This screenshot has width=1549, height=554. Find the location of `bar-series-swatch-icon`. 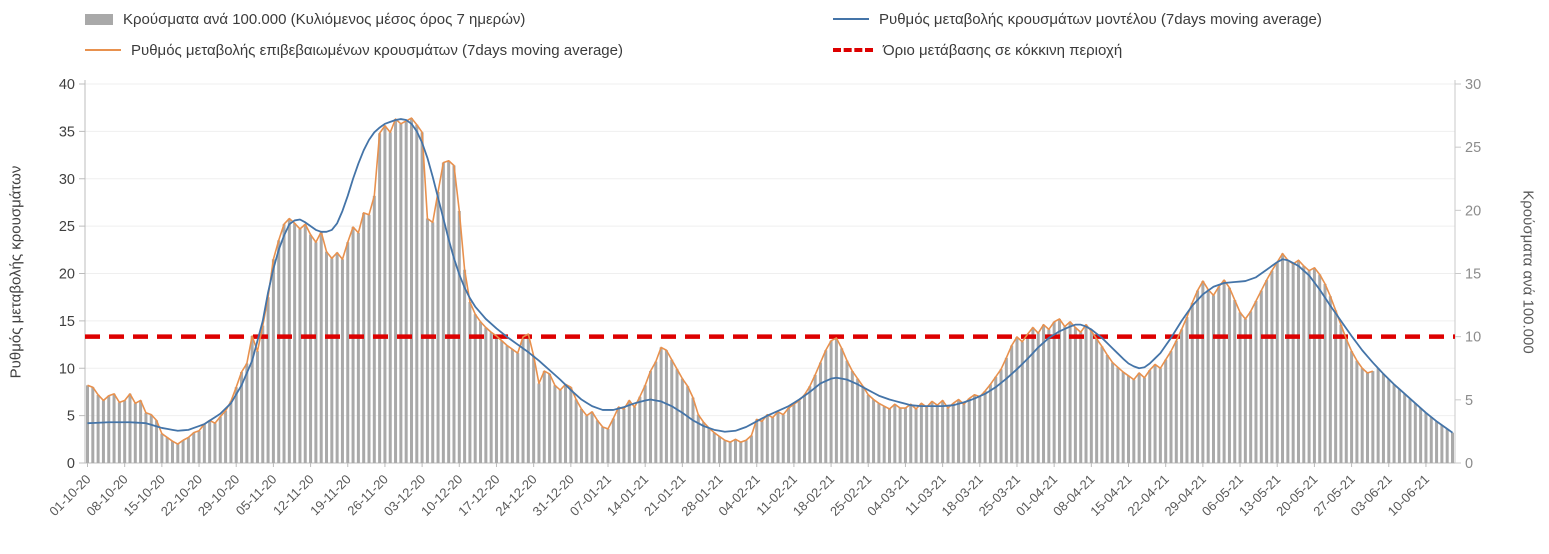

bar-series-swatch-icon is located at coordinates (99, 19).